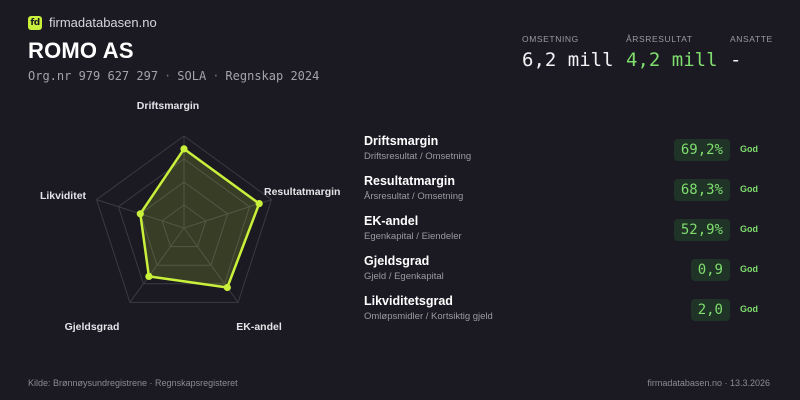 The width and height of the screenshot is (800, 400). I want to click on metric-formula: Gjeld / Egenkapital, so click(404, 276).